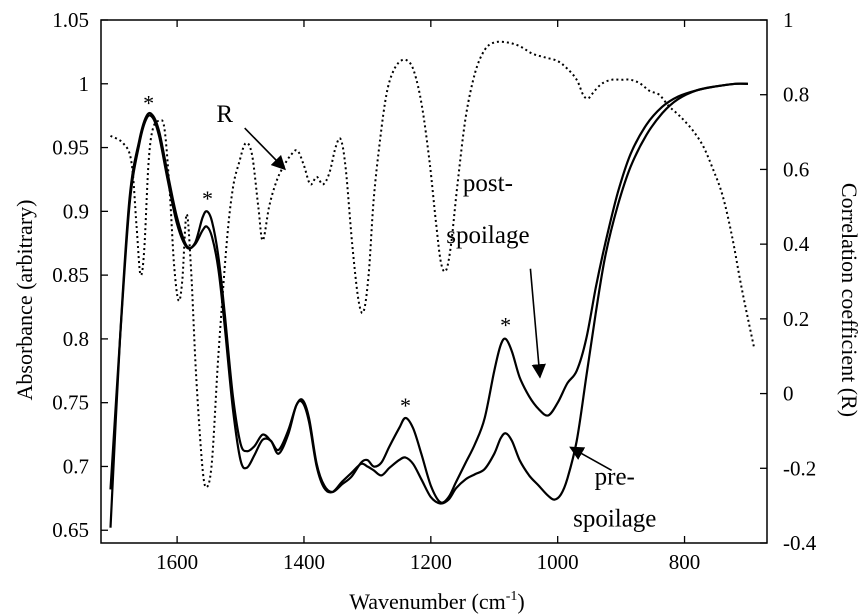  I want to click on y-tick-label: 0.7, so click(76, 466).